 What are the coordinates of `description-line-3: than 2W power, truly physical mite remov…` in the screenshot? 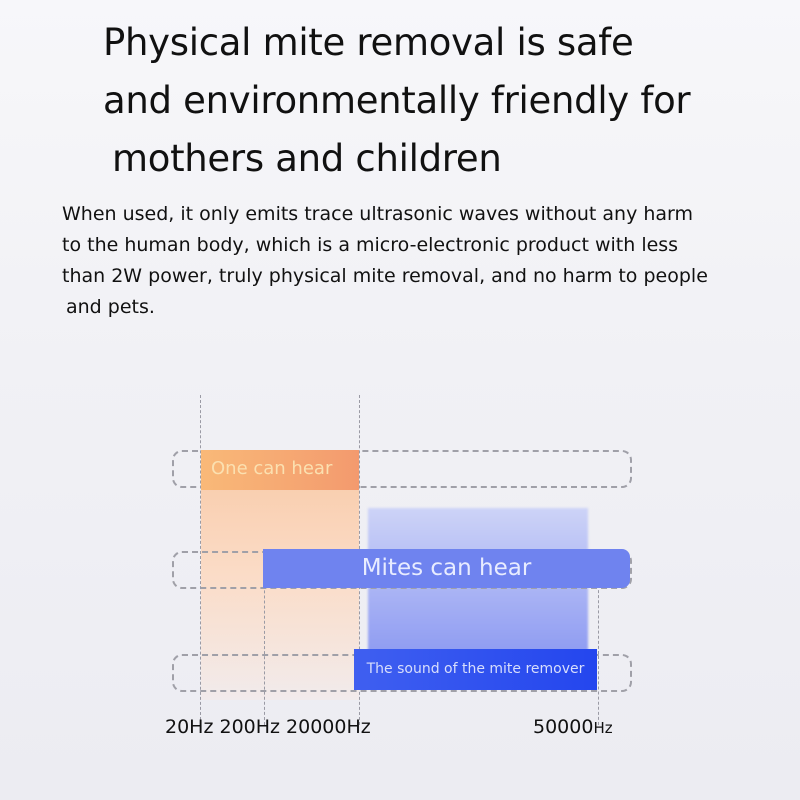 It's located at (385, 276).